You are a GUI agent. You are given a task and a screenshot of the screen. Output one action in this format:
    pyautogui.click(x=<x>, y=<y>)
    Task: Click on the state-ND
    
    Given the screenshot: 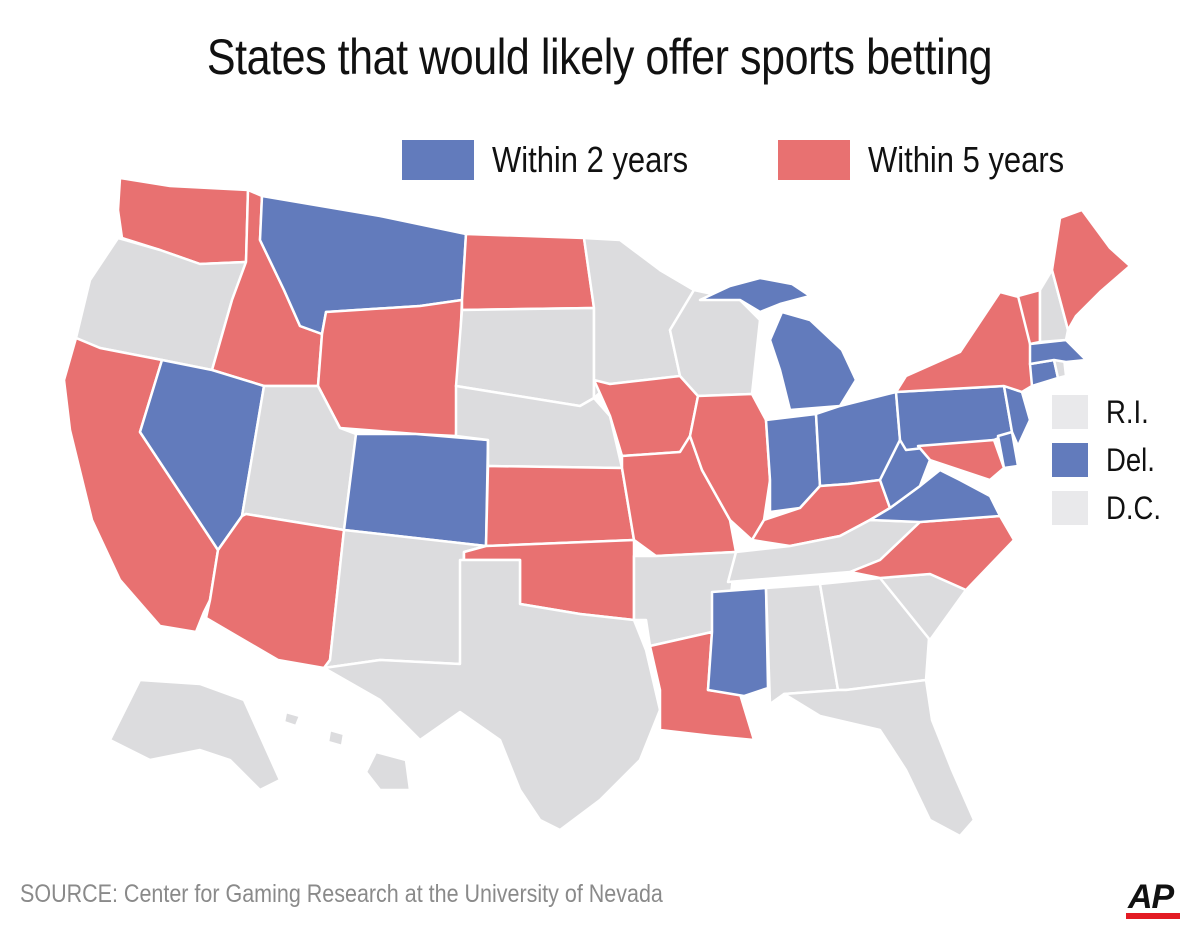 What is the action you would take?
    pyautogui.click(x=528, y=272)
    